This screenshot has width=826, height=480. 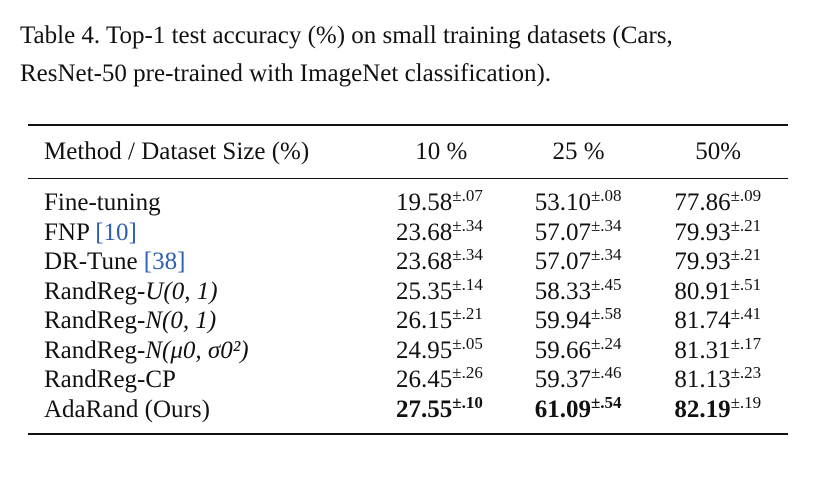 I want to click on accuracy-cell: 27.55±.10, so click(x=441, y=413).